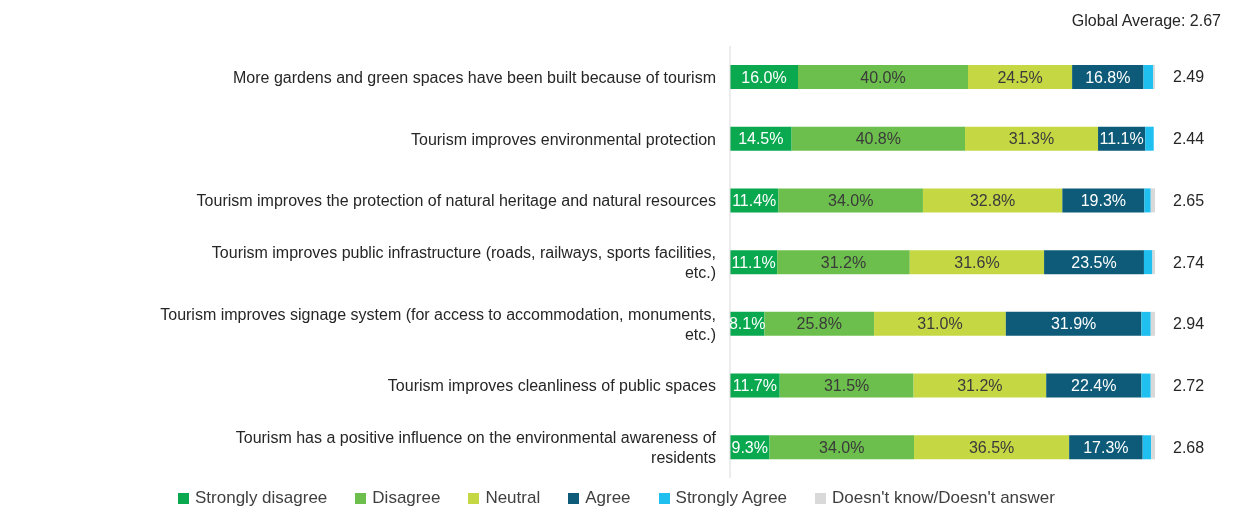 The image size is (1243, 515). Describe the element at coordinates (1189, 385) in the screenshot. I see `text: 2.72` at that location.